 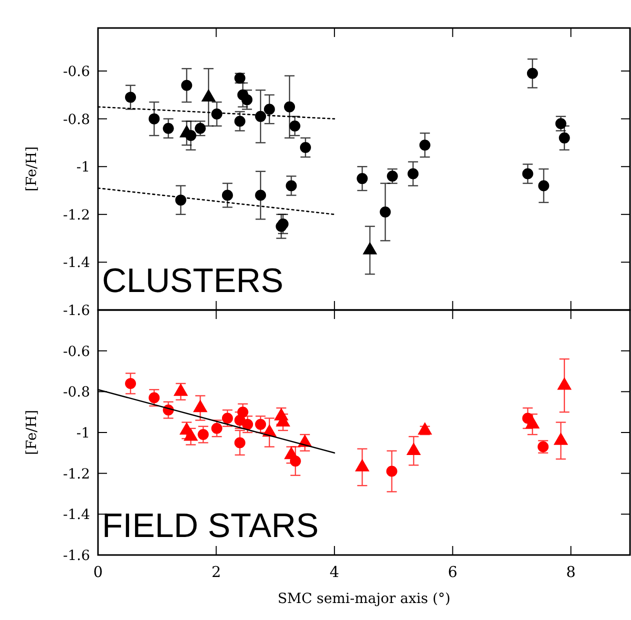 What do you see at coordinates (98, 572) in the screenshot?
I see `x-tick-label: 0` at bounding box center [98, 572].